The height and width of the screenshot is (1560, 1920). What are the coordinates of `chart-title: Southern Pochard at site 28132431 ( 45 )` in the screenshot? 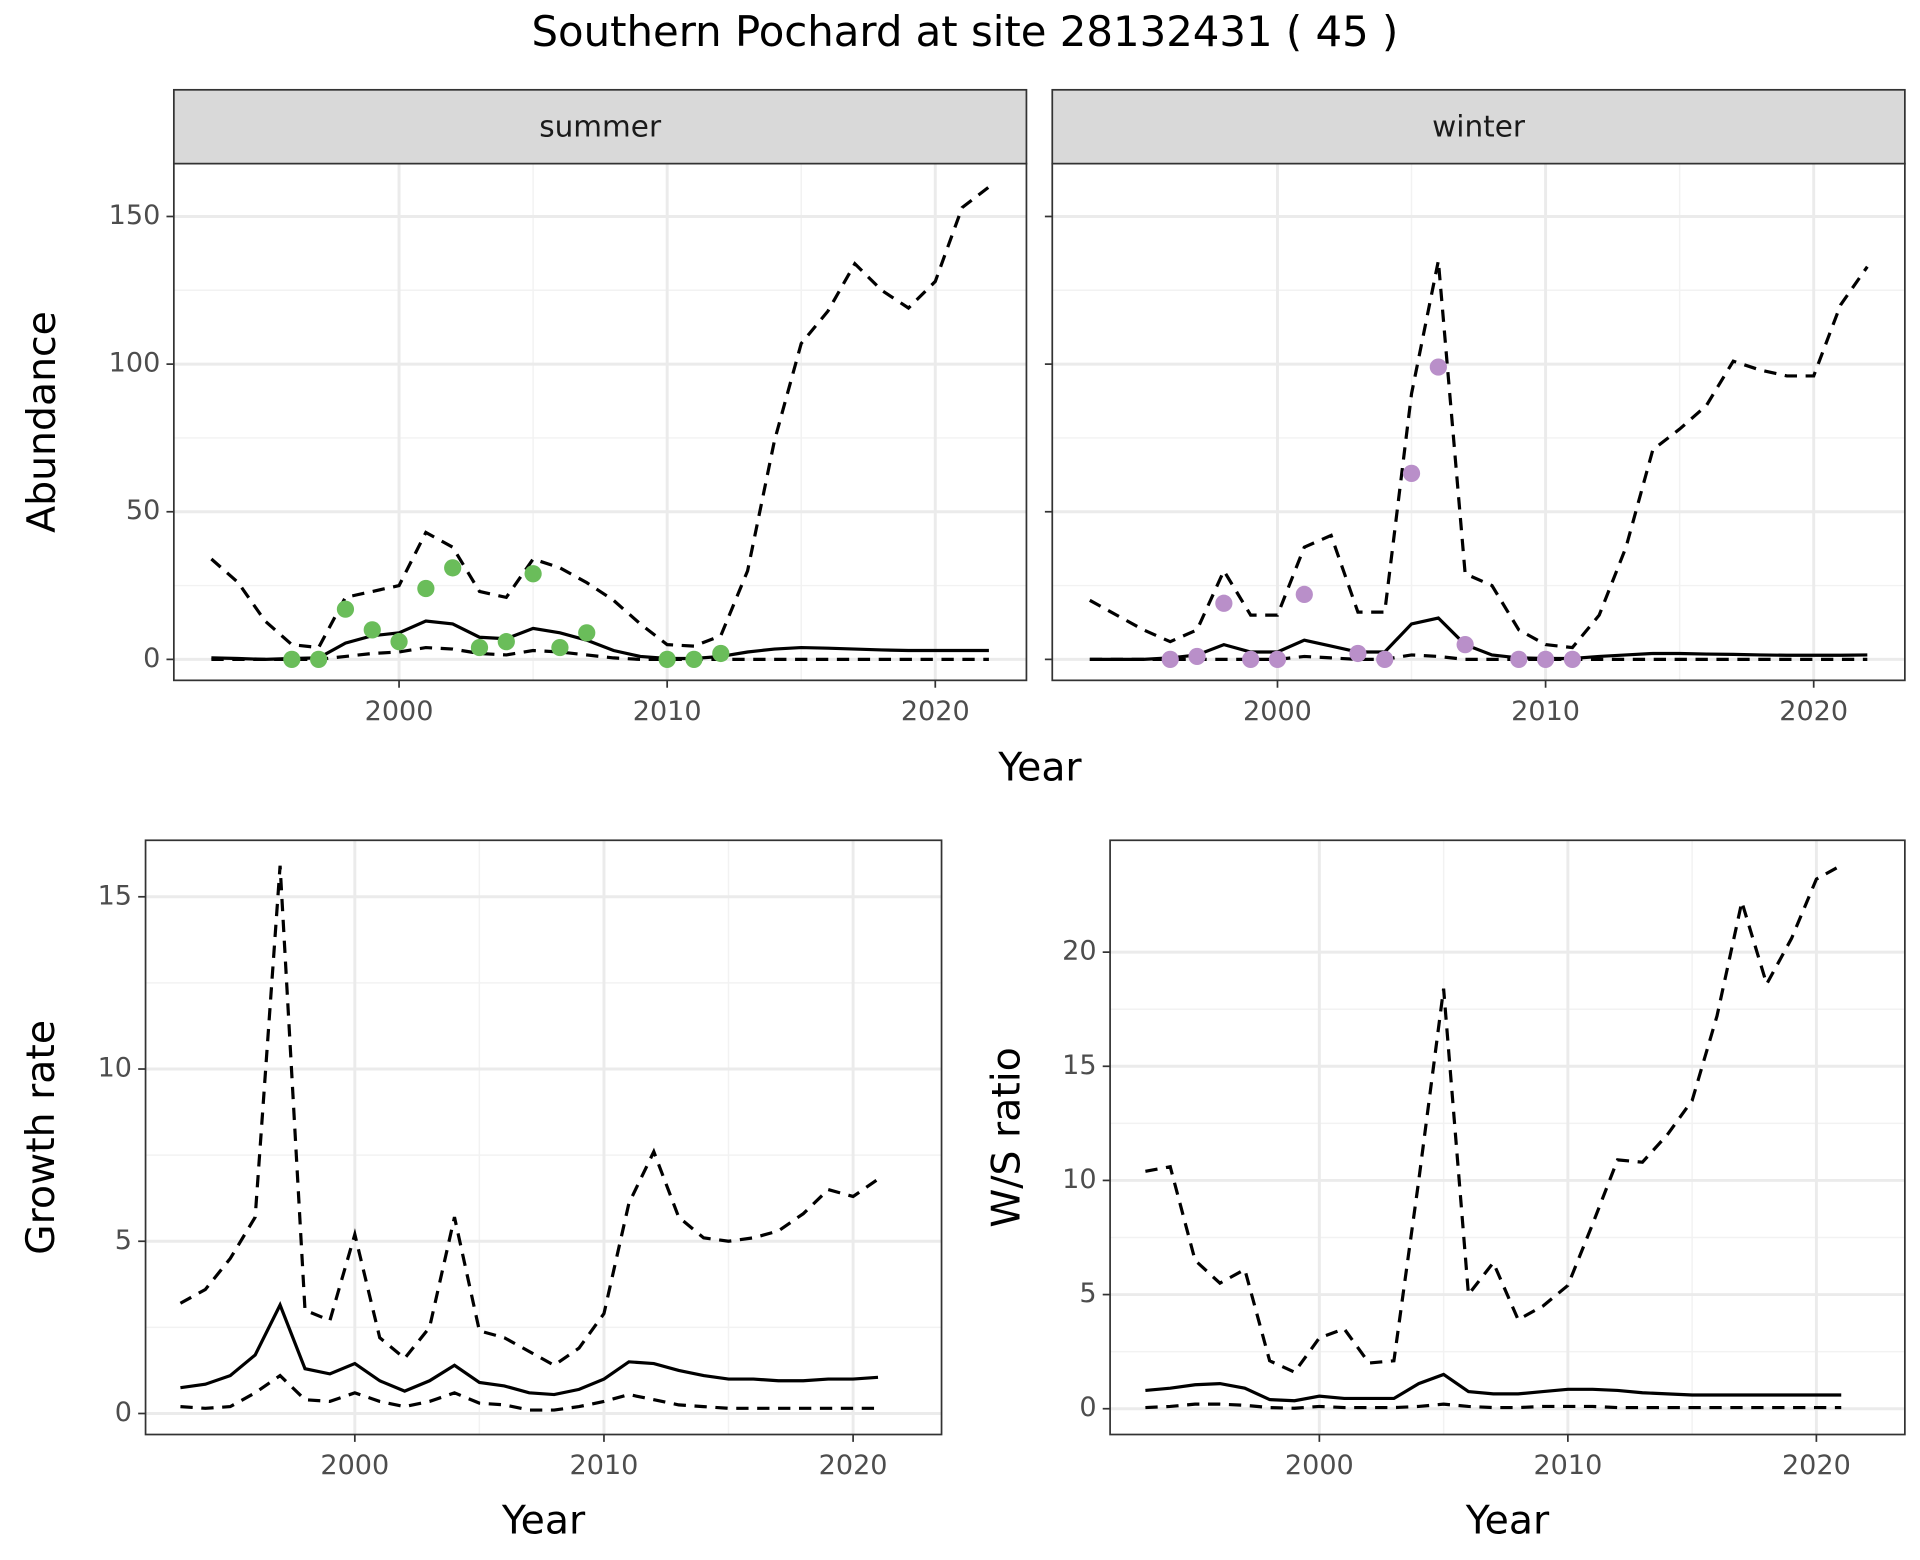 It's located at (964, 31).